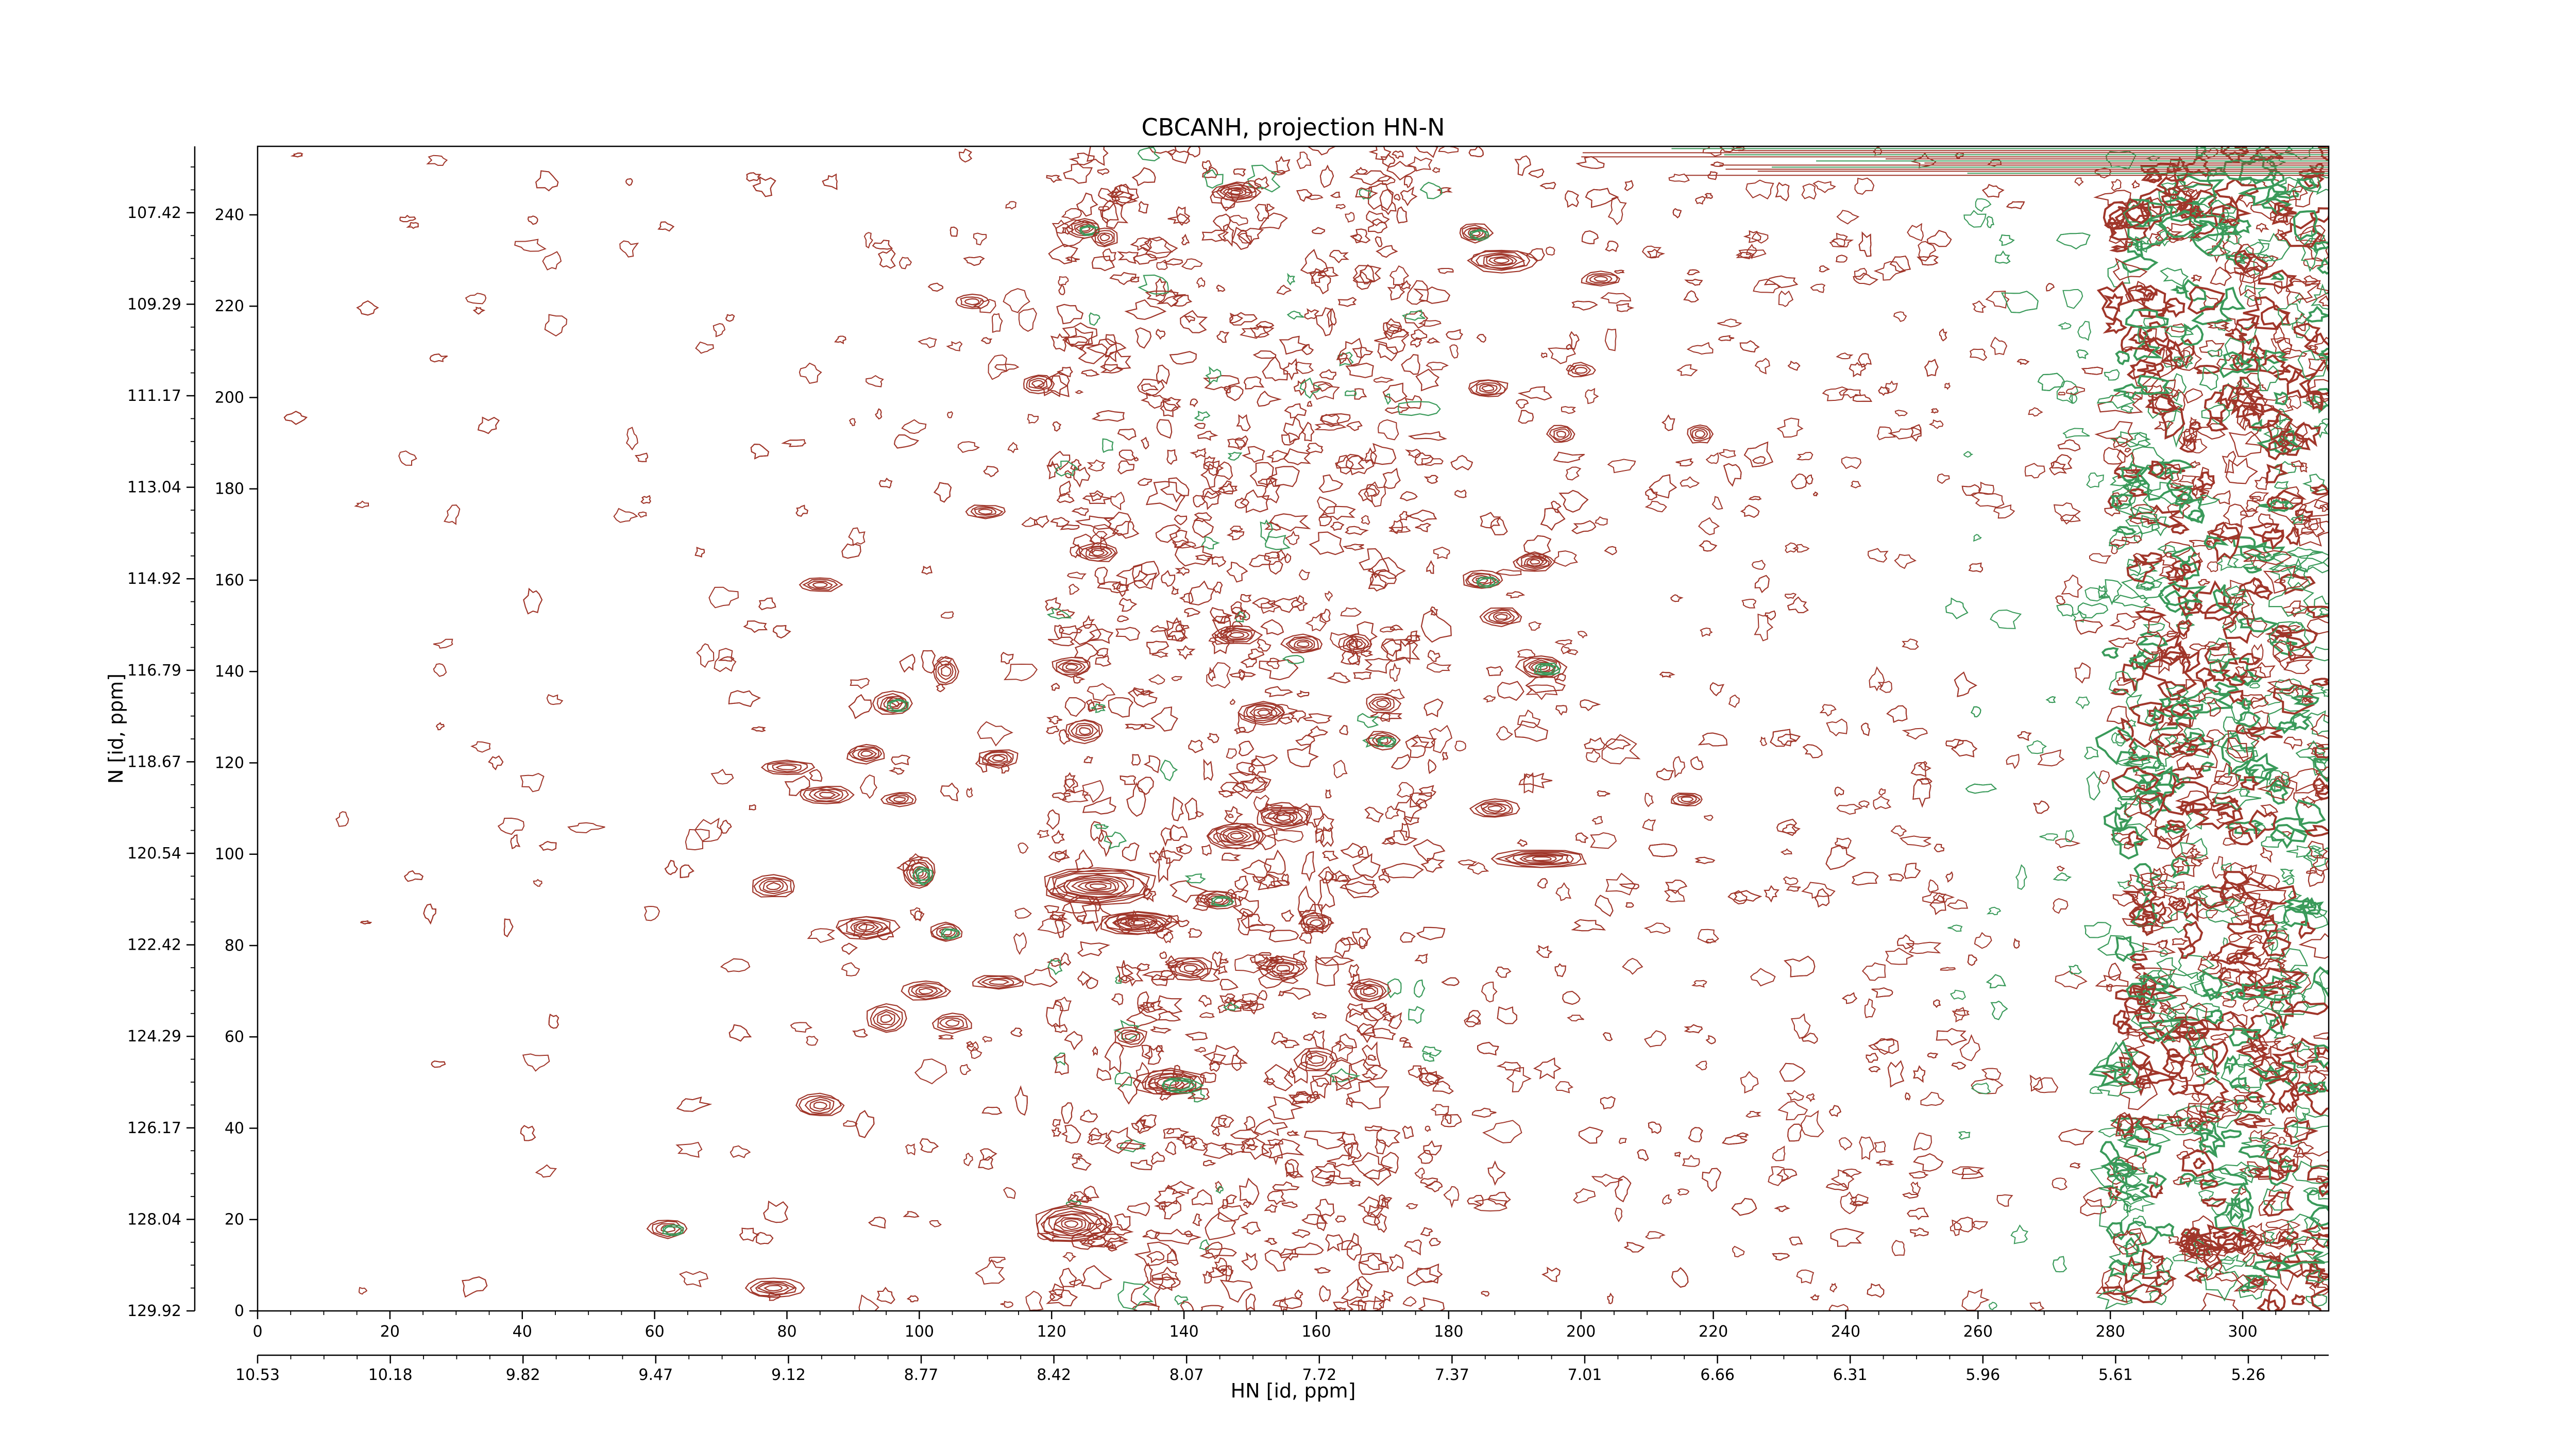 Image resolution: width=2576 pixels, height=1449 pixels. I want to click on y-ppm-tick-label: 111.17, so click(154, 396).